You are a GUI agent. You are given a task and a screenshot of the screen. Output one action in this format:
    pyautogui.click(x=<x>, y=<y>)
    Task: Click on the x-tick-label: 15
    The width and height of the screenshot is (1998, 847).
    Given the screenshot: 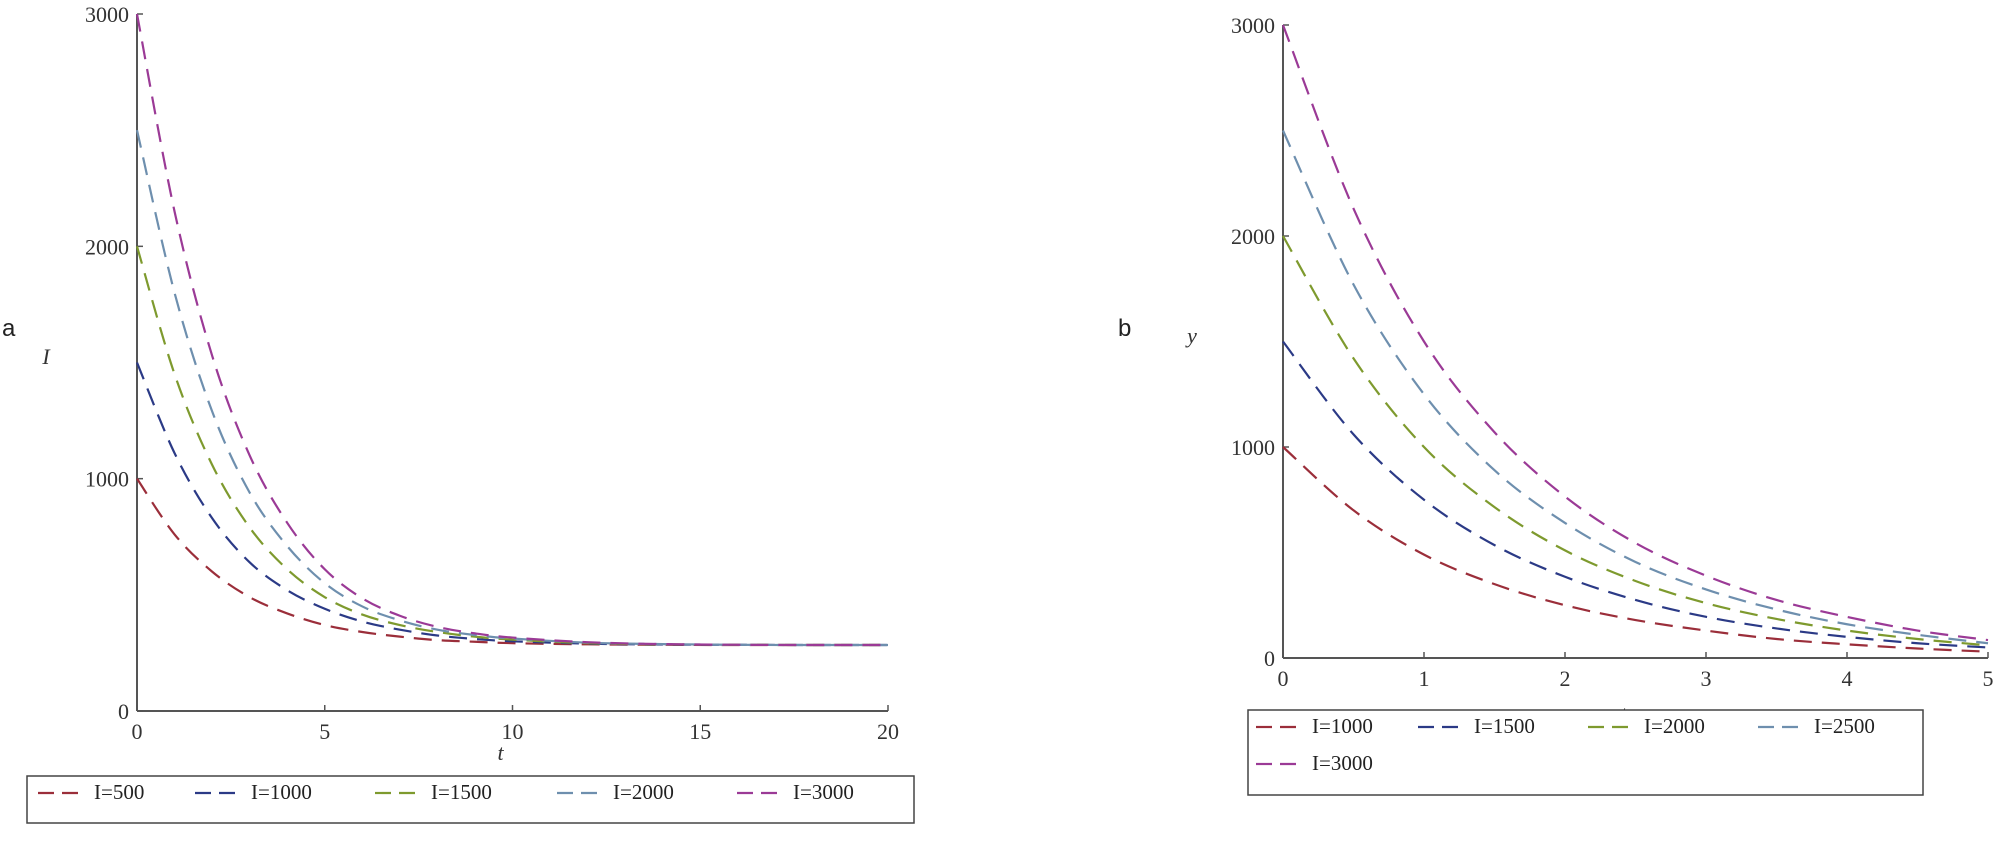 What is the action you would take?
    pyautogui.click(x=700, y=731)
    